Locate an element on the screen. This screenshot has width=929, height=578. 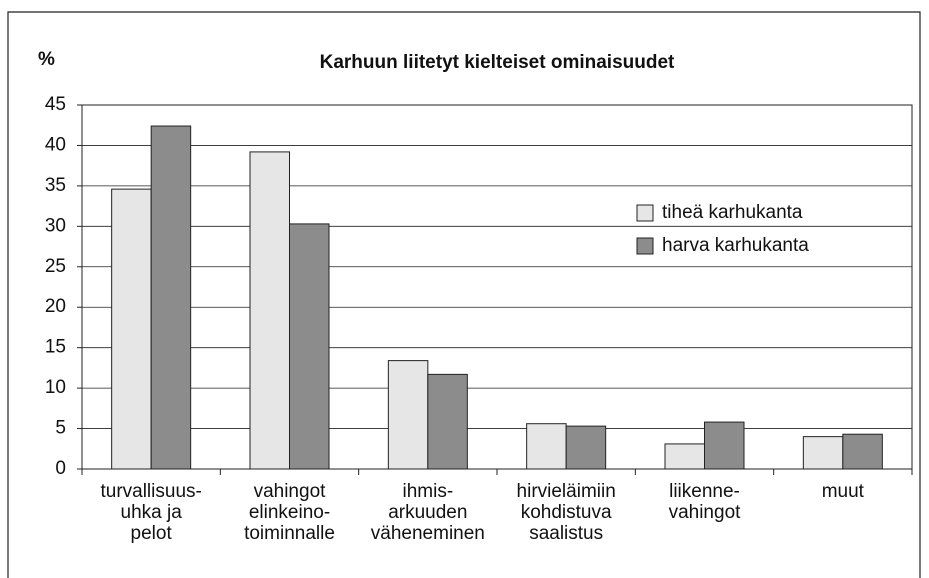
chart-title: Karhuun liitetyt kielteiset ominaisuudet is located at coordinates (497, 62).